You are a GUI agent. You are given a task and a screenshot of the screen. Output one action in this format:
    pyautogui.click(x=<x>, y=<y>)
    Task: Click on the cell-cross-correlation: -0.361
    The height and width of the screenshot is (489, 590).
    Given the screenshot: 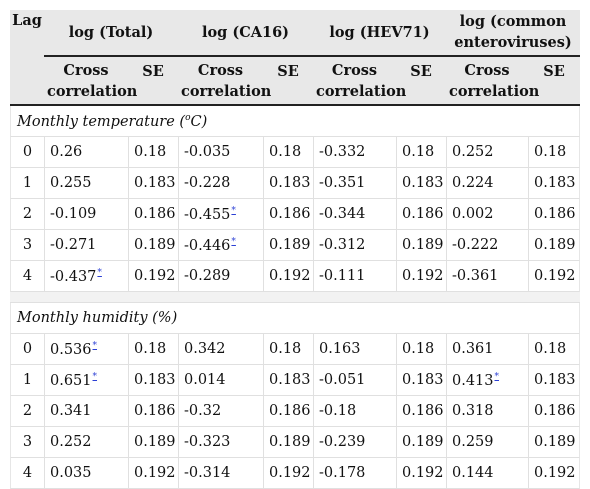 What is the action you would take?
    pyautogui.click(x=487, y=276)
    